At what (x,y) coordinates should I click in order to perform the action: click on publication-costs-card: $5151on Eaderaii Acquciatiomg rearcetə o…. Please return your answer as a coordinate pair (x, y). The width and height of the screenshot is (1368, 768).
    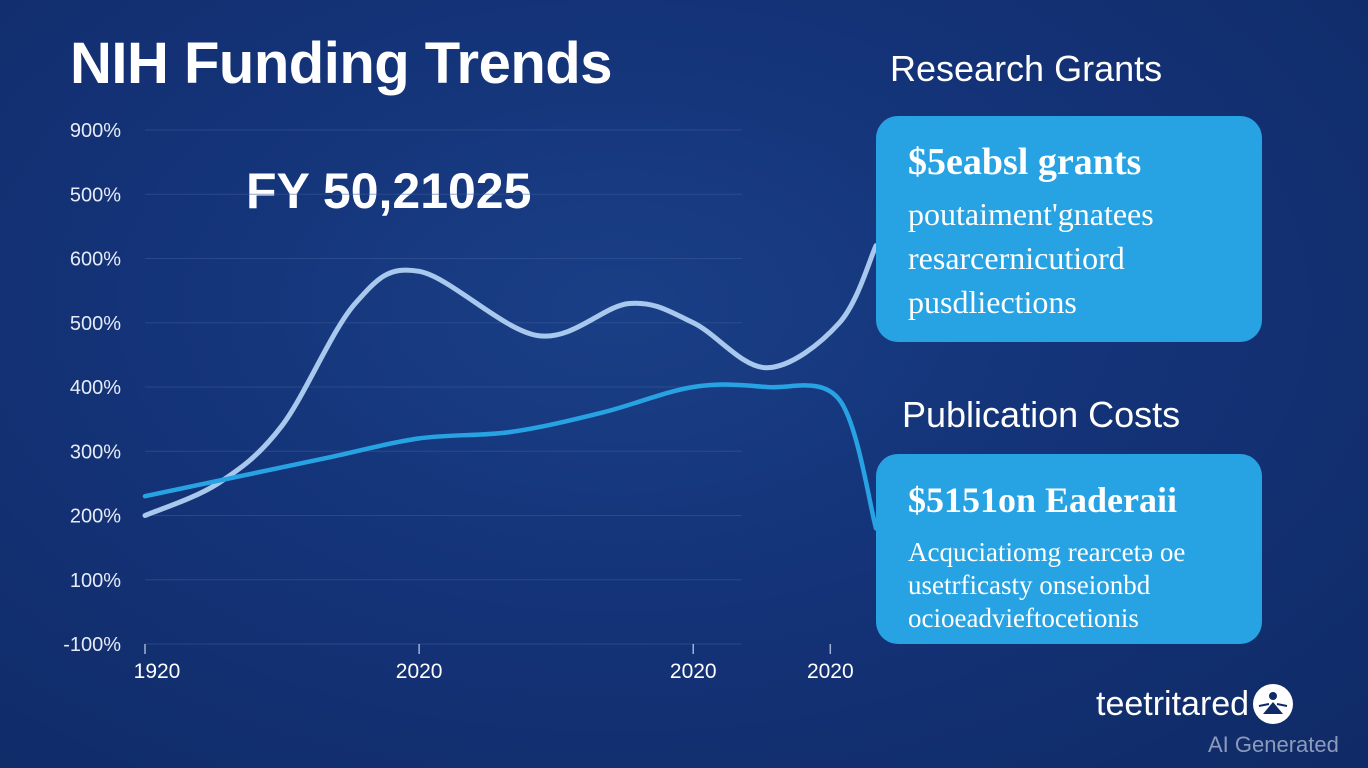
    Looking at the image, I should click on (1069, 549).